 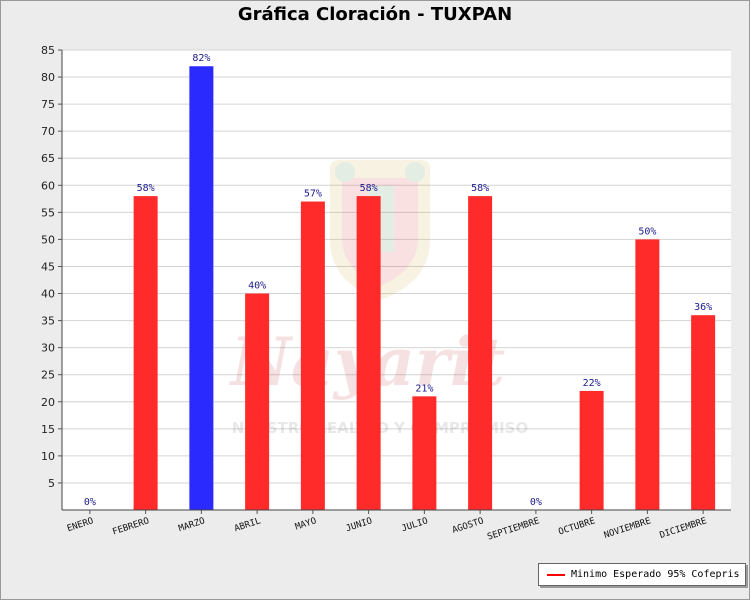 What do you see at coordinates (591, 450) in the screenshot?
I see `bar-octubre` at bounding box center [591, 450].